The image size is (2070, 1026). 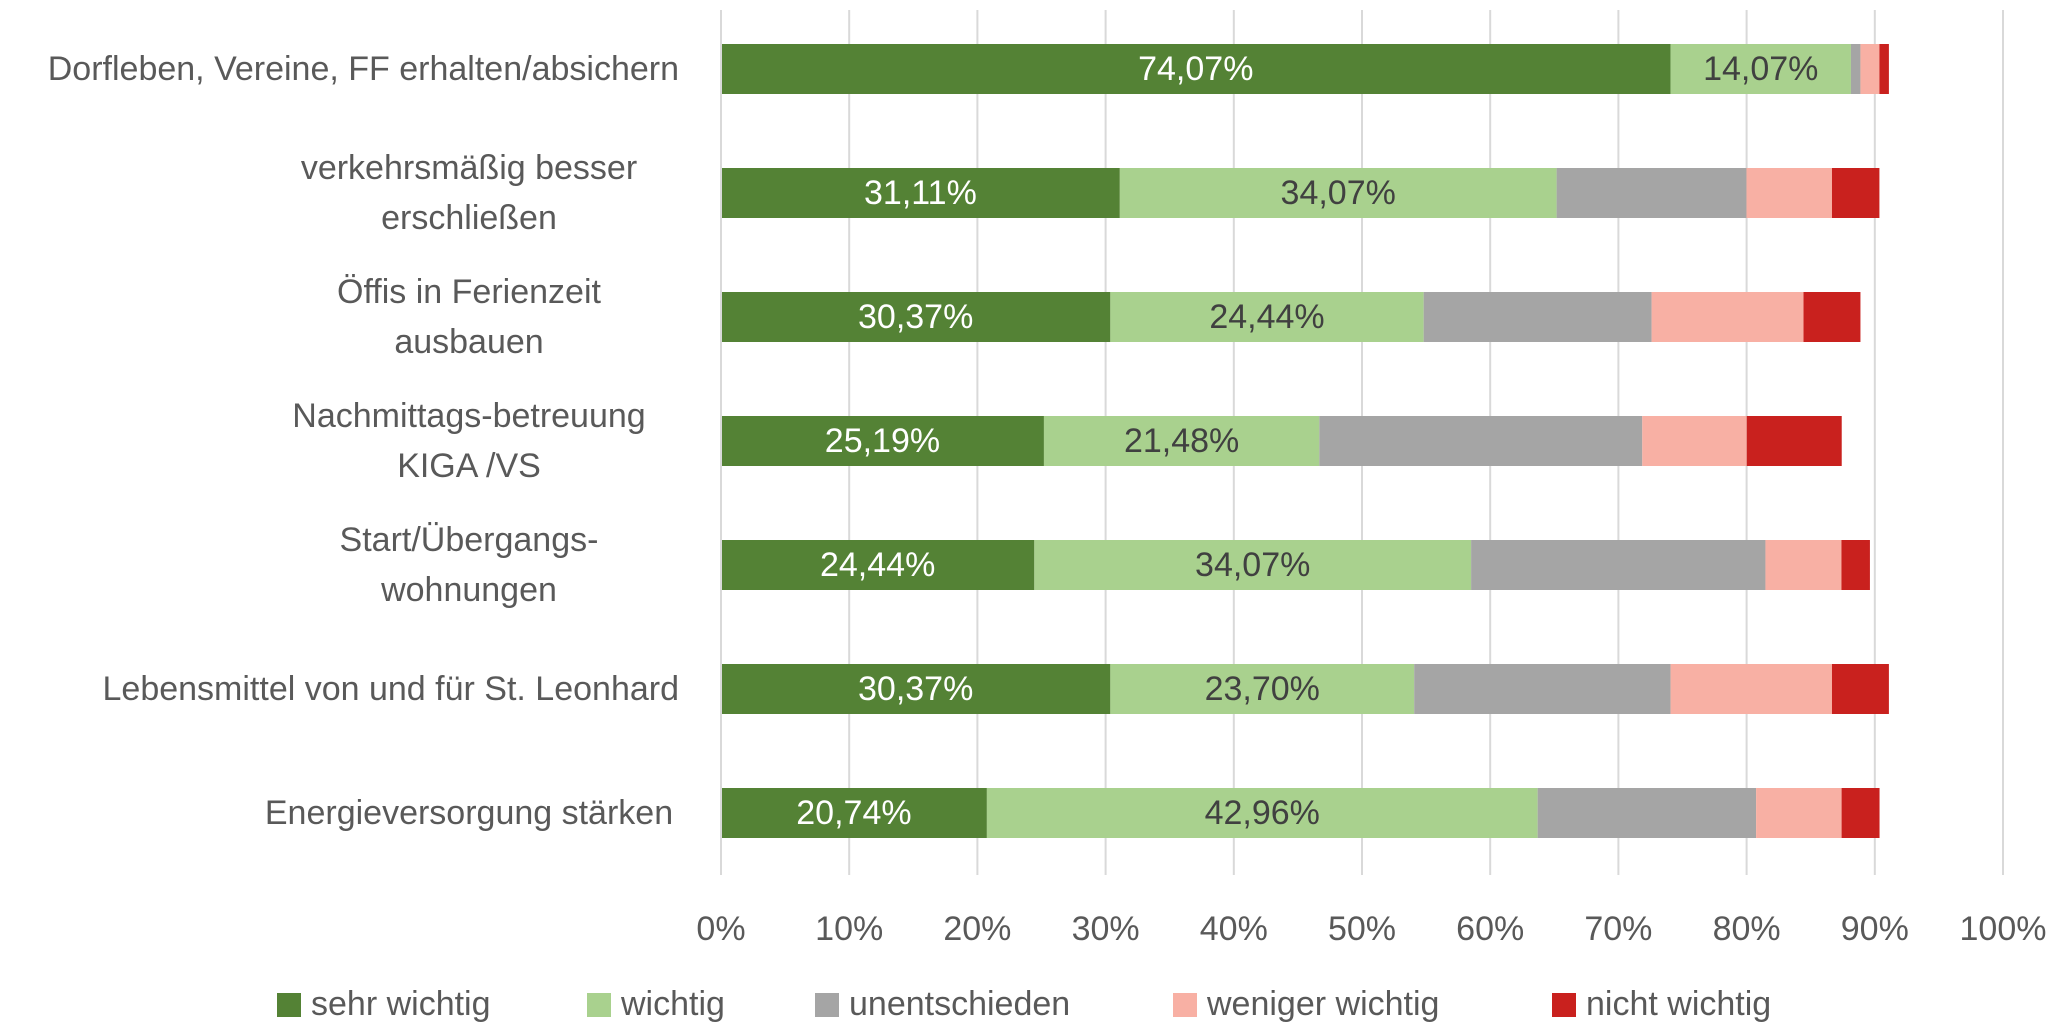 What do you see at coordinates (469, 193) in the screenshot?
I see `category-label: verkehrsmäßig besser erschließen` at bounding box center [469, 193].